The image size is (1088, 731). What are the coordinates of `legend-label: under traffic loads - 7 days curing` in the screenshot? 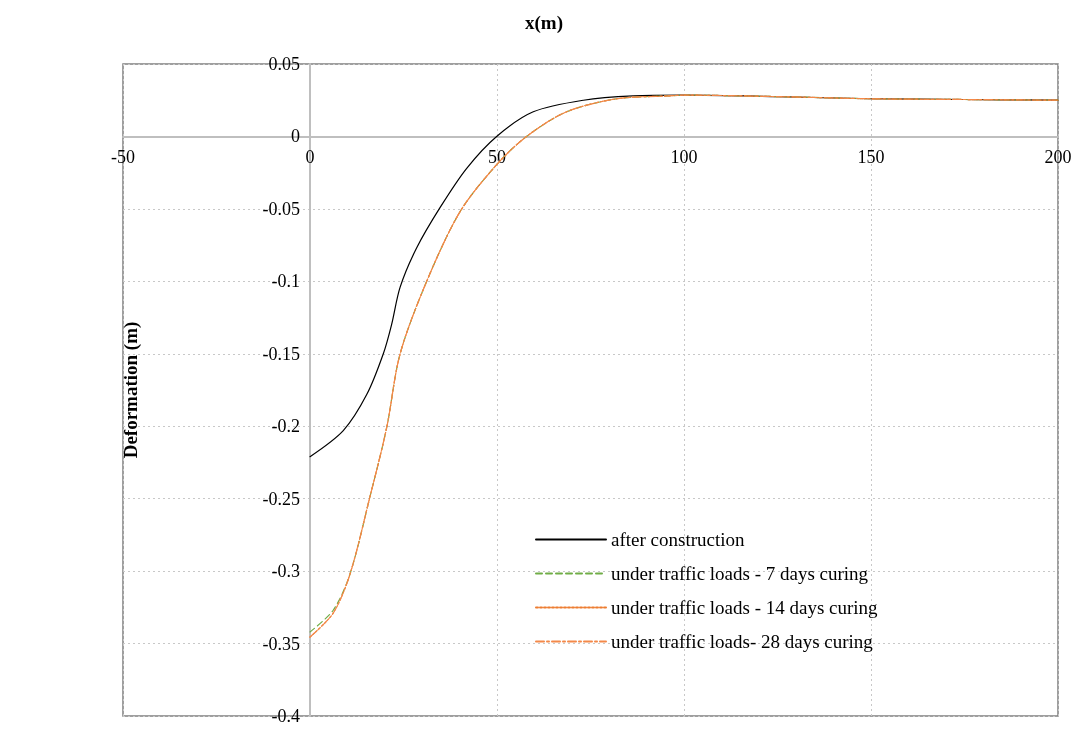 It's located at (740, 573).